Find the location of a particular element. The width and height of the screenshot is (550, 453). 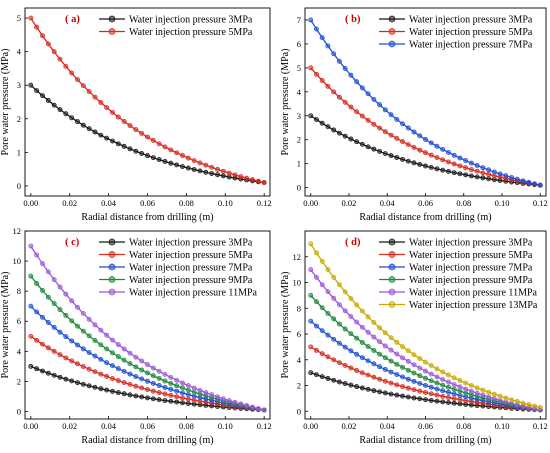

y-tick-label: 10 is located at coordinates (297, 283).